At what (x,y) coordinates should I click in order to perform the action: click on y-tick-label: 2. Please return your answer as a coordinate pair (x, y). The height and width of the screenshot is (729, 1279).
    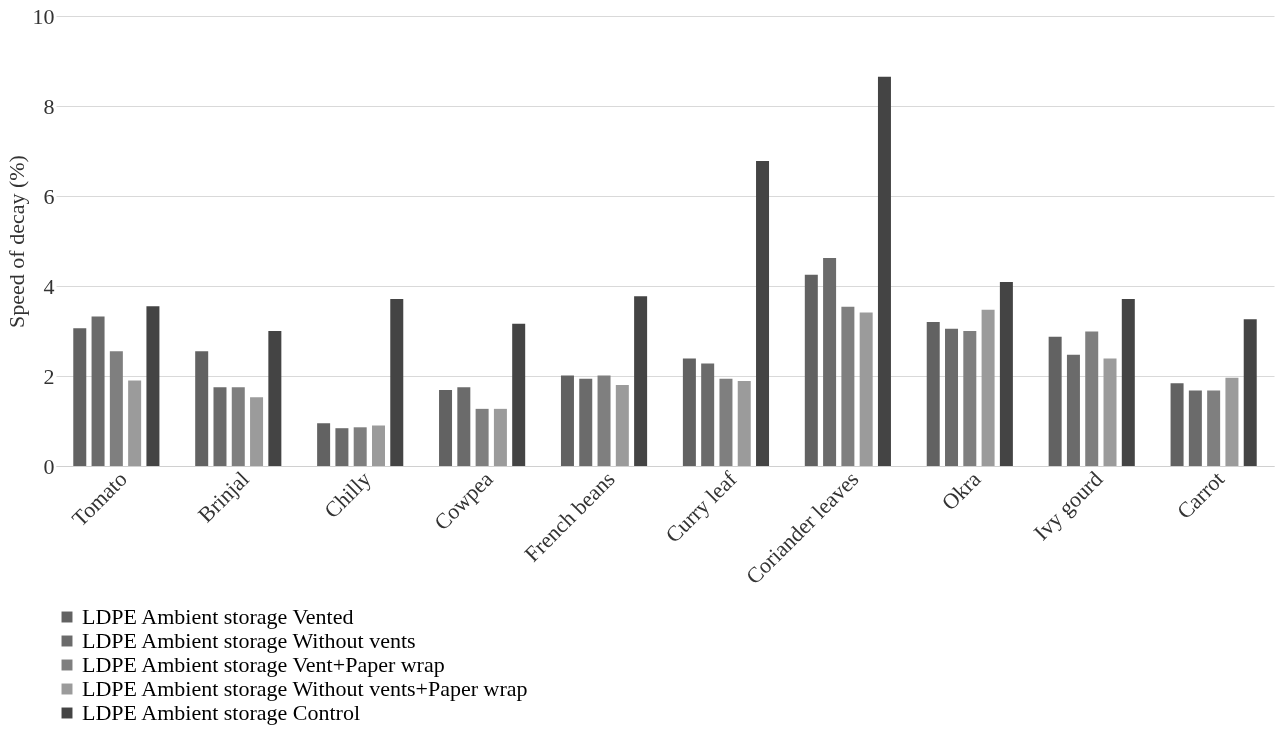
    Looking at the image, I should click on (49, 376).